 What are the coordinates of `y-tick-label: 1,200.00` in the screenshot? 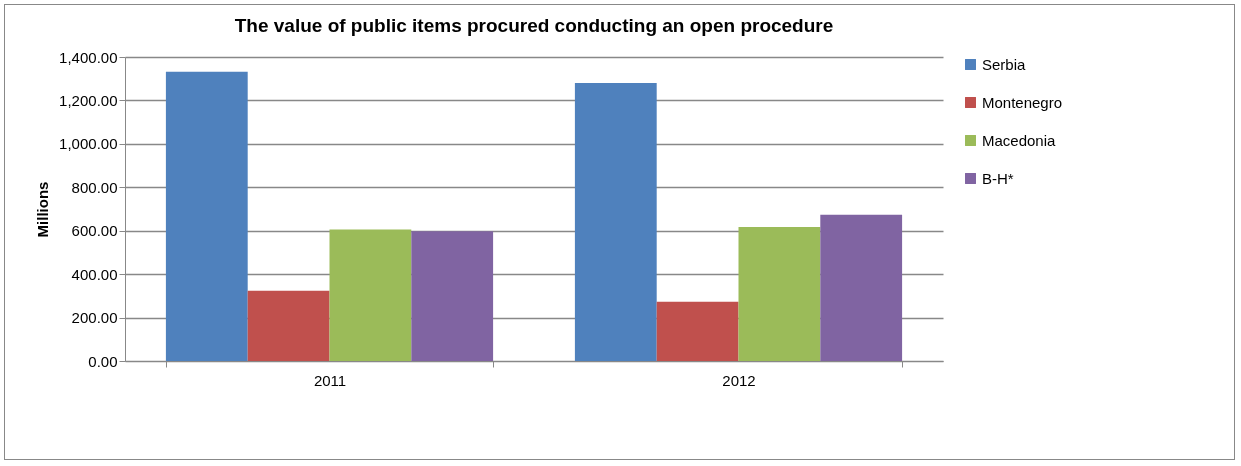 It's located at (88, 100).